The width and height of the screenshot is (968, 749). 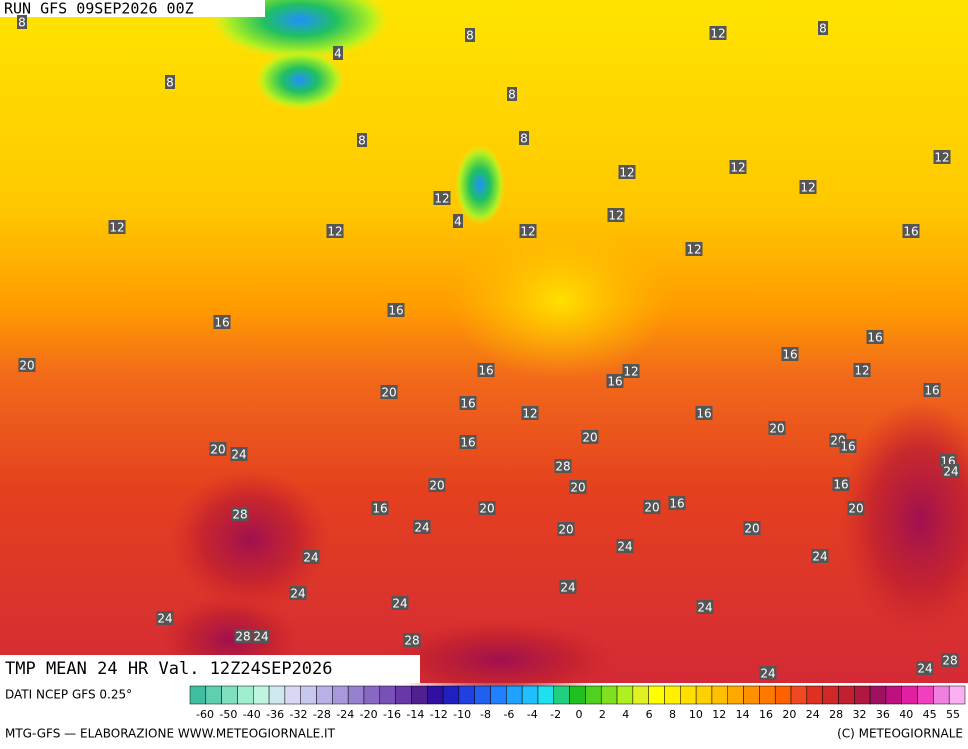 What do you see at coordinates (252, 714) in the screenshot?
I see `colorbar-tick-label: -40` at bounding box center [252, 714].